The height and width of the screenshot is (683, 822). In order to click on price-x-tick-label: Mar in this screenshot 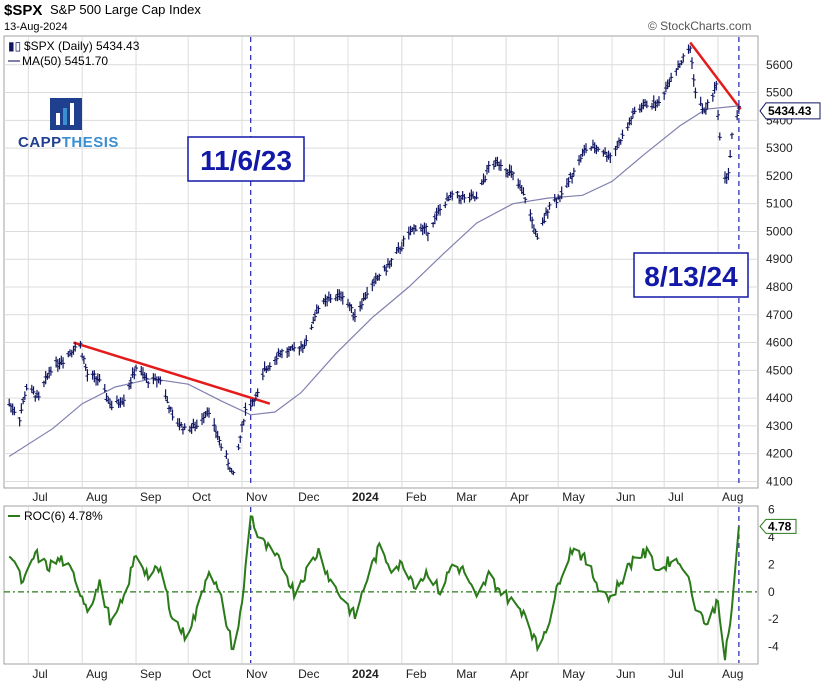, I will do `click(466, 497)`.